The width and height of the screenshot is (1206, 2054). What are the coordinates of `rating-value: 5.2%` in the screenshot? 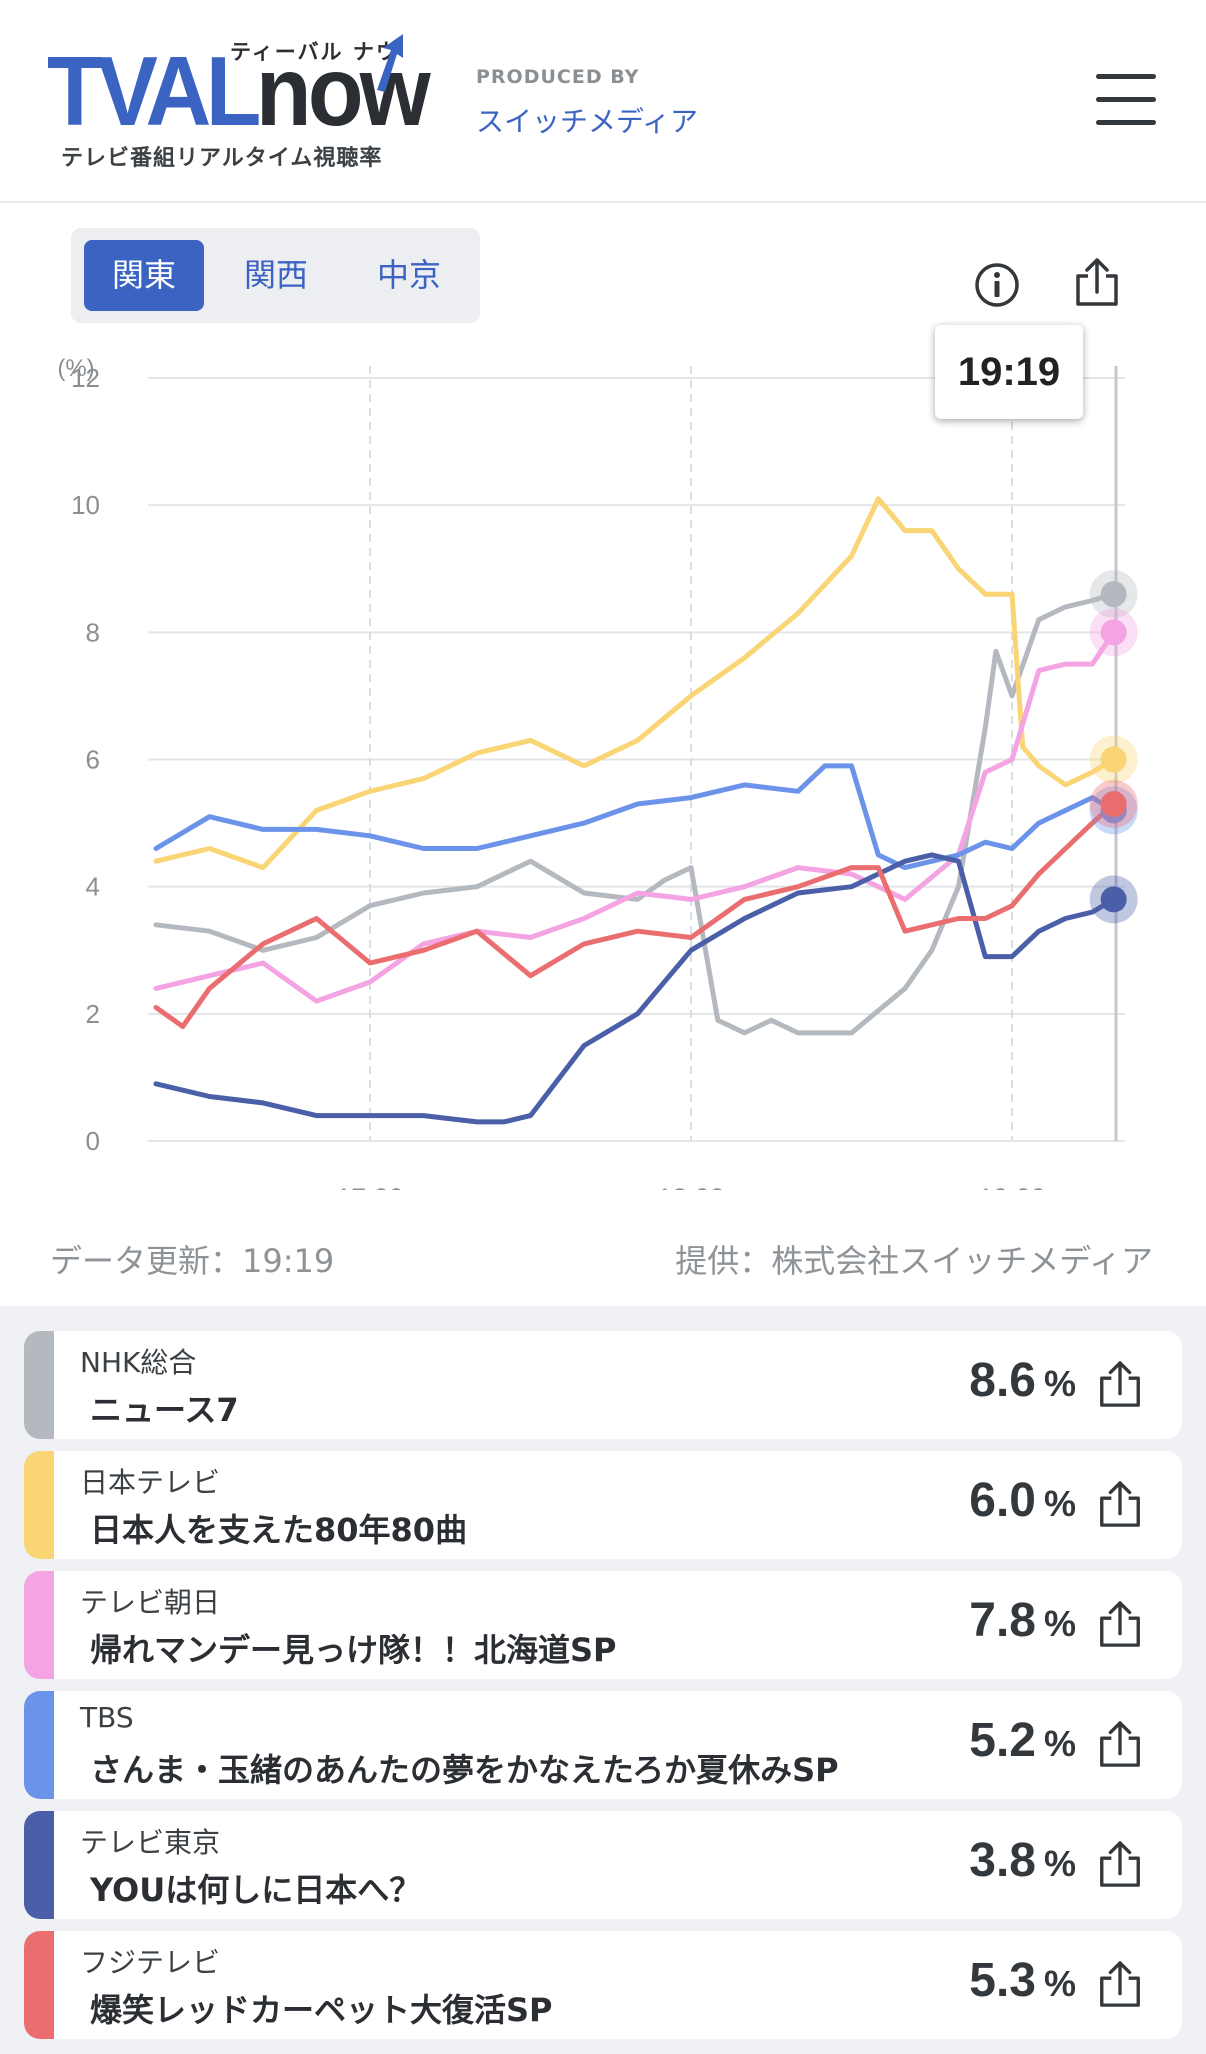 It's located at (1022, 1740).